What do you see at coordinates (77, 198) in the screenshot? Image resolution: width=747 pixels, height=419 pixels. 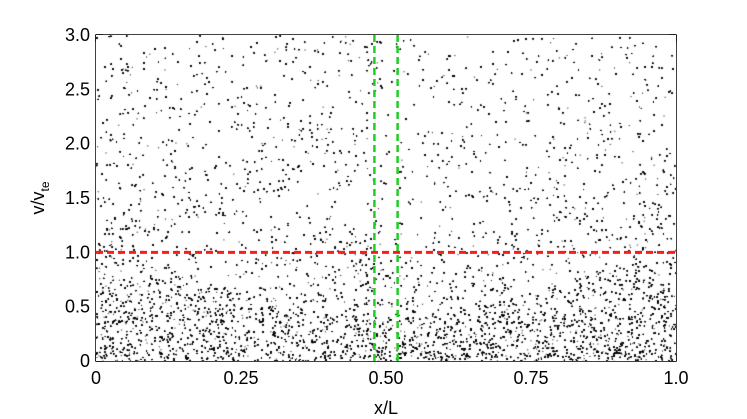 I see `y-tick-label: 1.5` at bounding box center [77, 198].